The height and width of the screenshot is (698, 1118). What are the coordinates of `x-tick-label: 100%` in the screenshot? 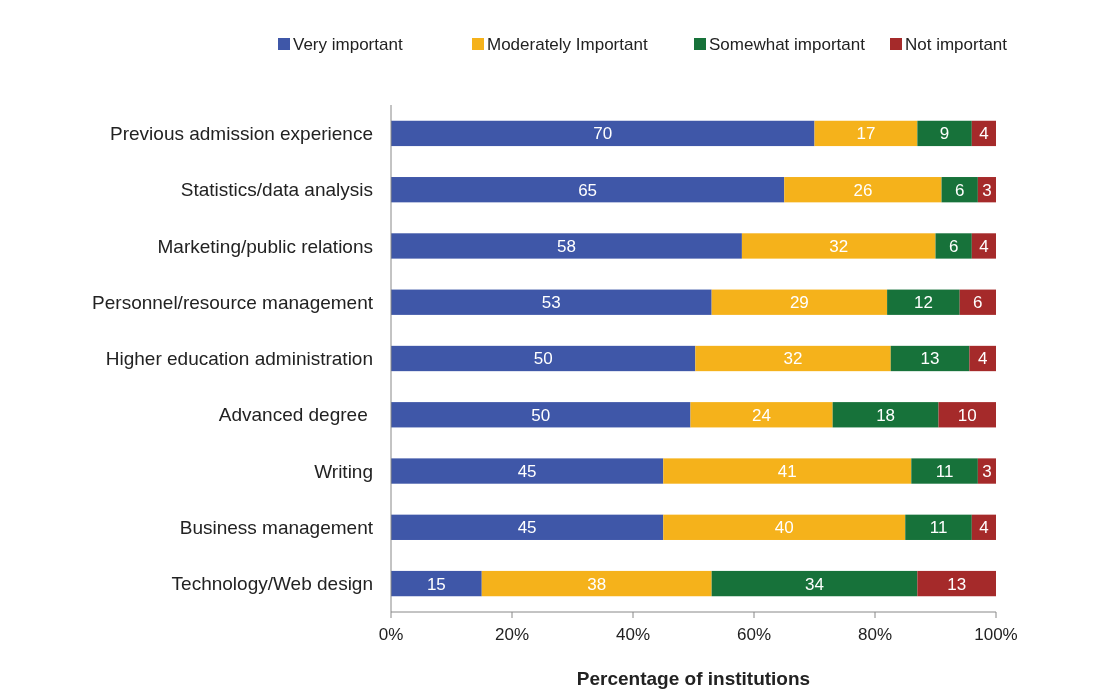 It's located at (996, 634).